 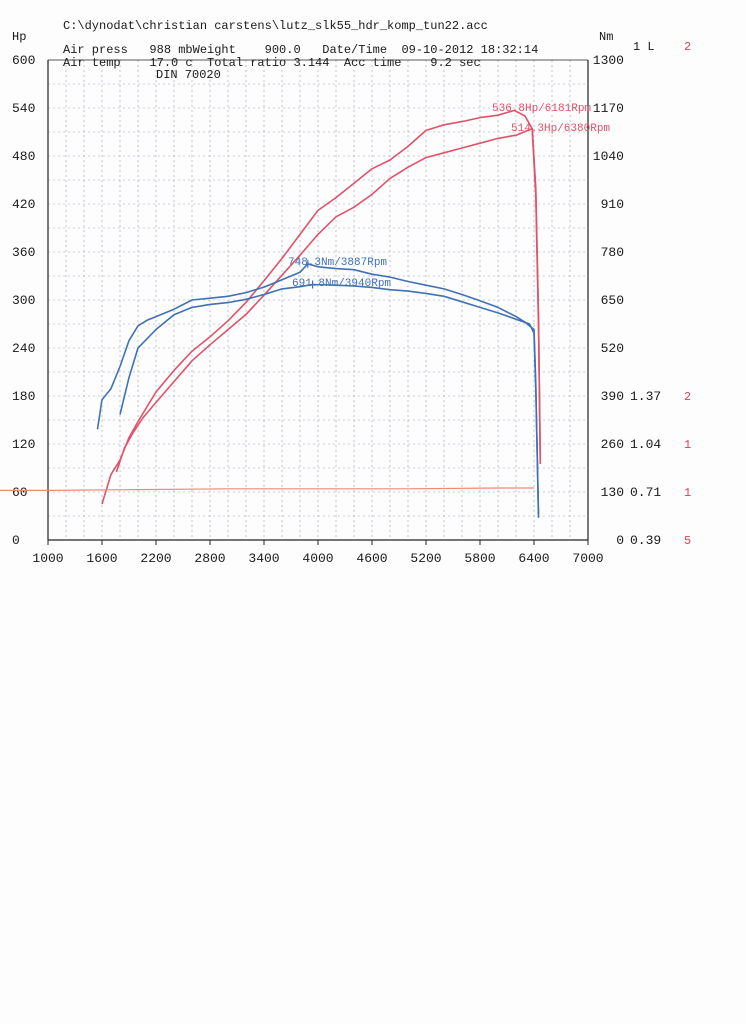 I want to click on x-tick-label: 3400, so click(x=263, y=558).